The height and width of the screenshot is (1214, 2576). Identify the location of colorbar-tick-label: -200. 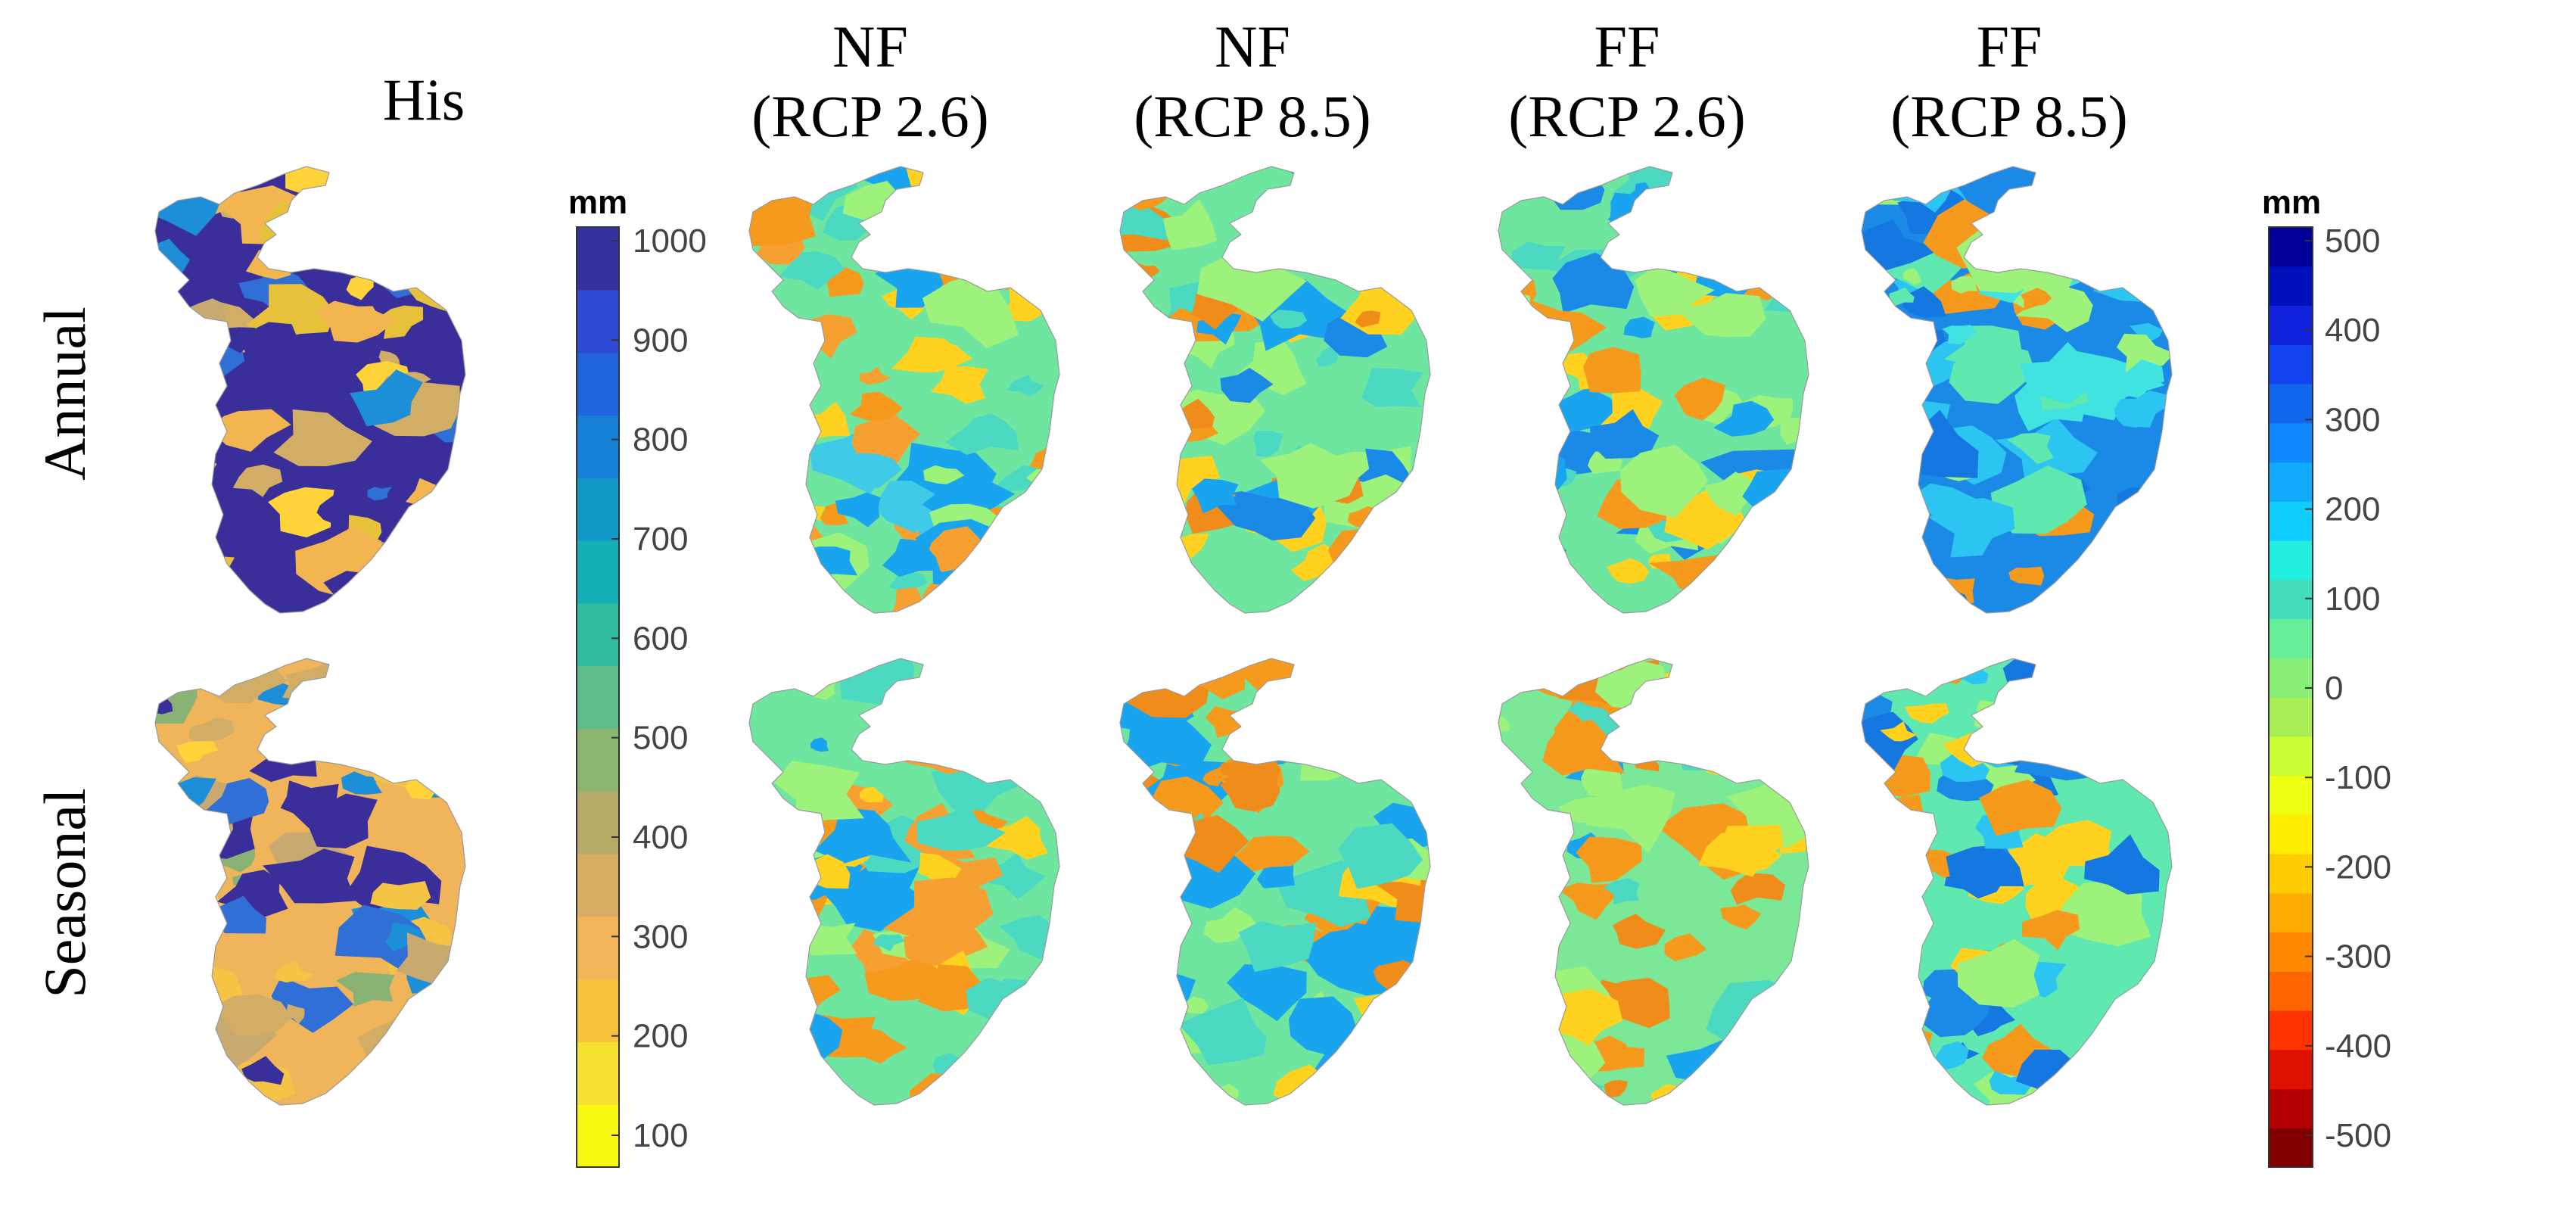
(2358, 867).